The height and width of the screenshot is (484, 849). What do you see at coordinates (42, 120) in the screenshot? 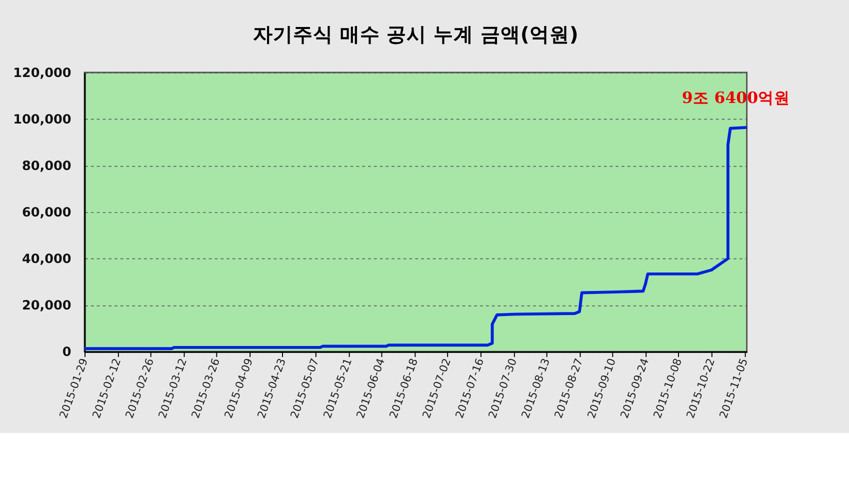
I see `y-tick-label: 100,000` at bounding box center [42, 120].